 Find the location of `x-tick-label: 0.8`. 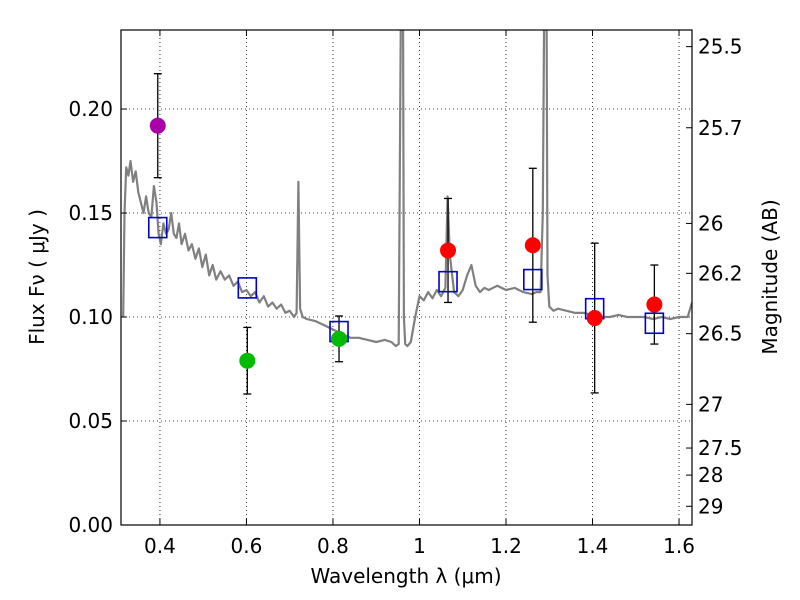

x-tick-label: 0.8 is located at coordinates (333, 546).